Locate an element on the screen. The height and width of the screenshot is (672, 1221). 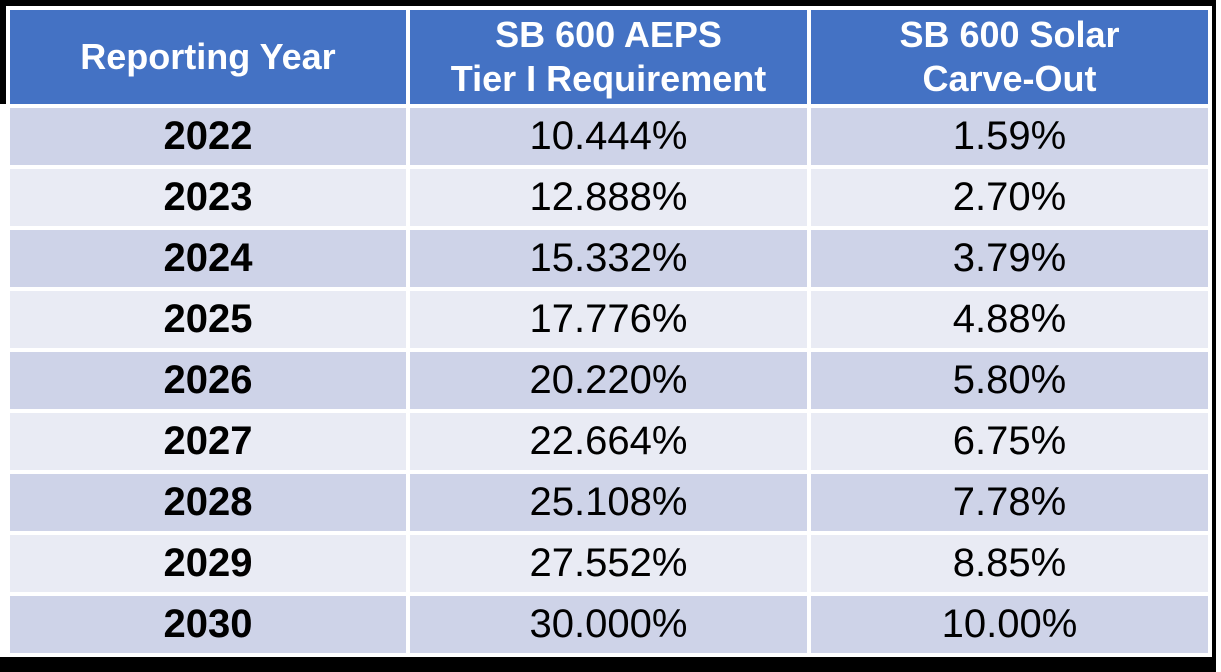
solar-cell: 8.85% is located at coordinates (1009, 563).